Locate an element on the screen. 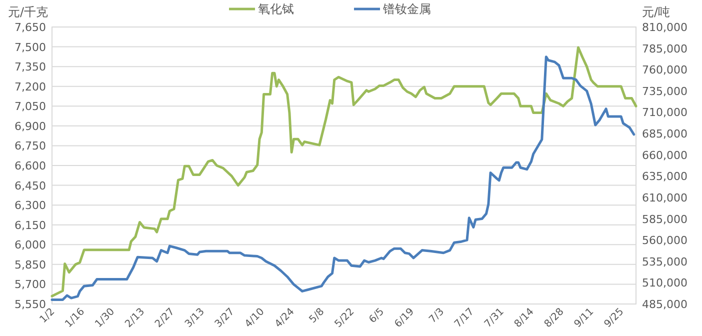 This screenshot has height=336, width=702. y2-tick-label: 710,000 is located at coordinates (665, 113).